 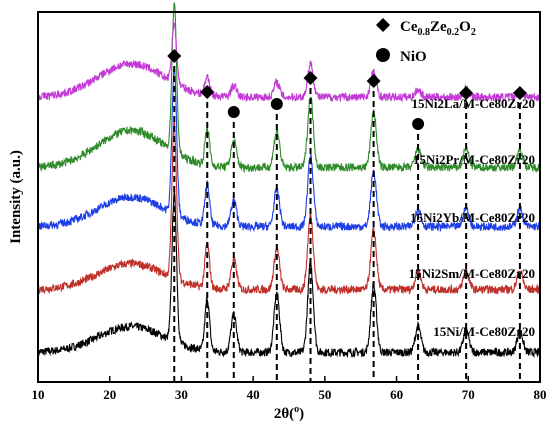 What do you see at coordinates (540, 394) in the screenshot?
I see `x-tick-label: 80` at bounding box center [540, 394].